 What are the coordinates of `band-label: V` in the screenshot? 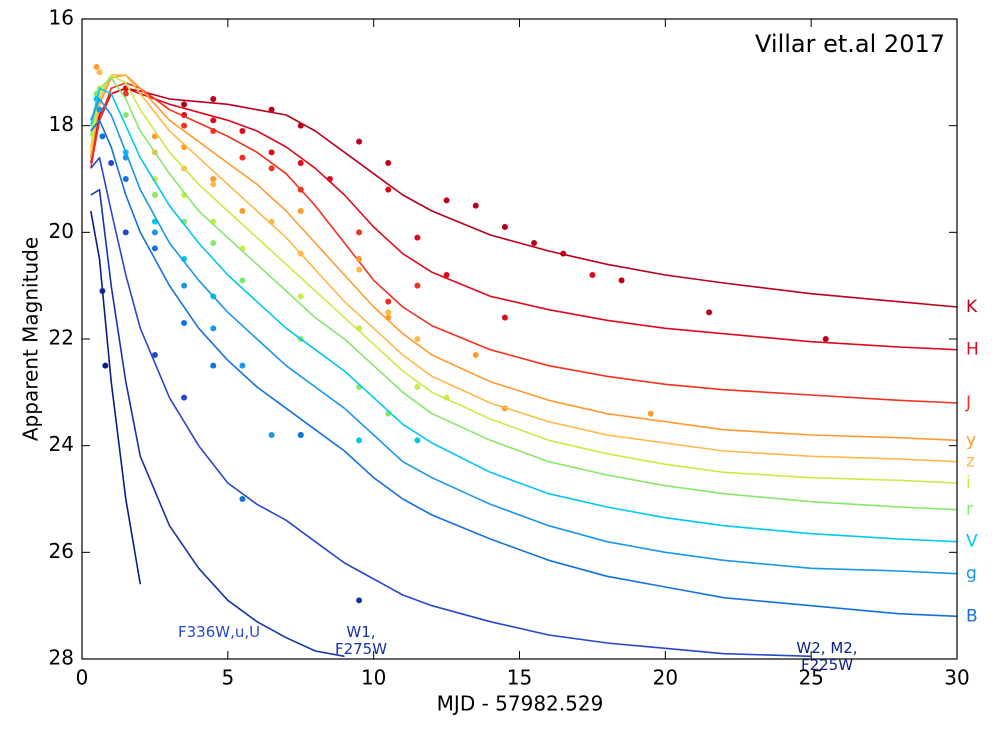 It's located at (972, 542).